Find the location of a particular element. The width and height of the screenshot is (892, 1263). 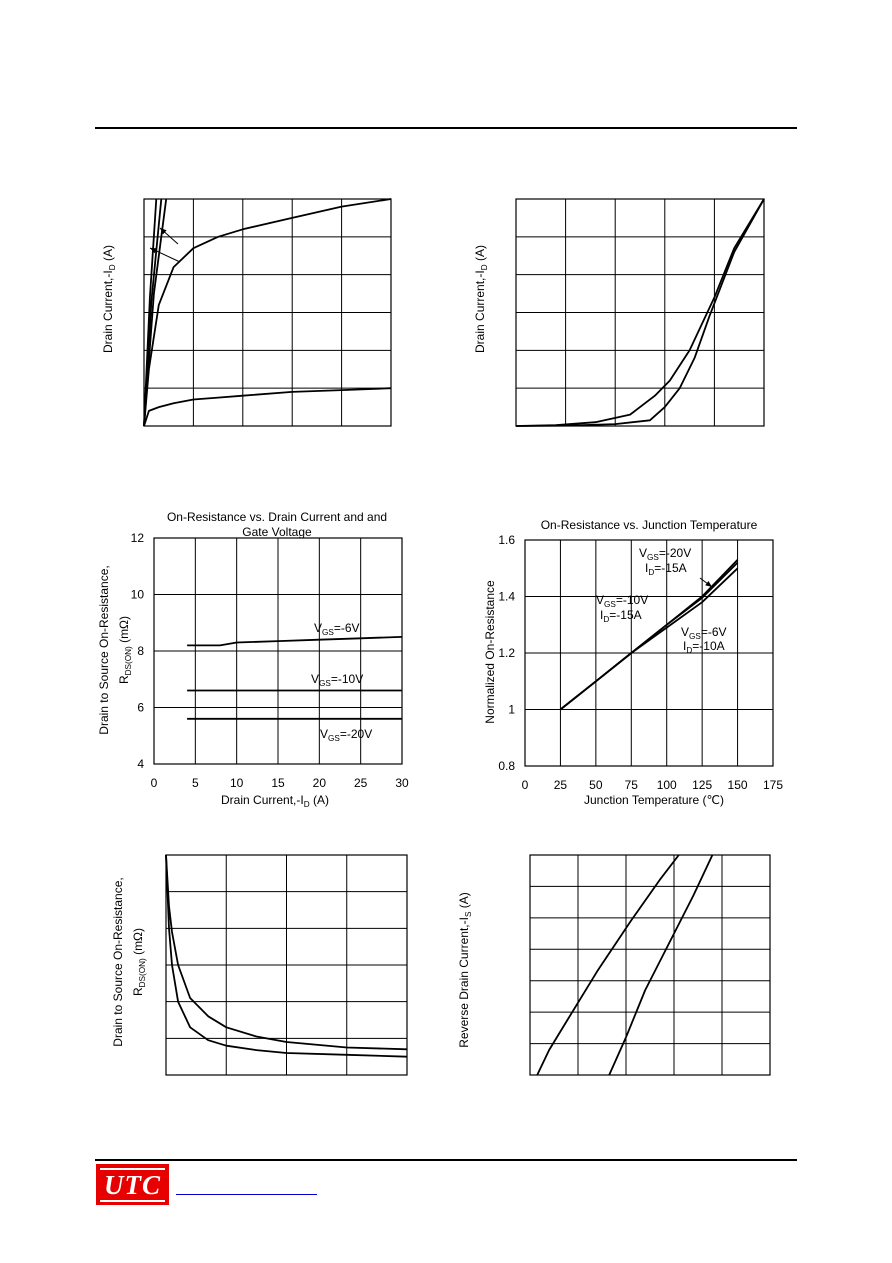

chart-title-line-2: Gate Voltage is located at coordinates (277, 532).